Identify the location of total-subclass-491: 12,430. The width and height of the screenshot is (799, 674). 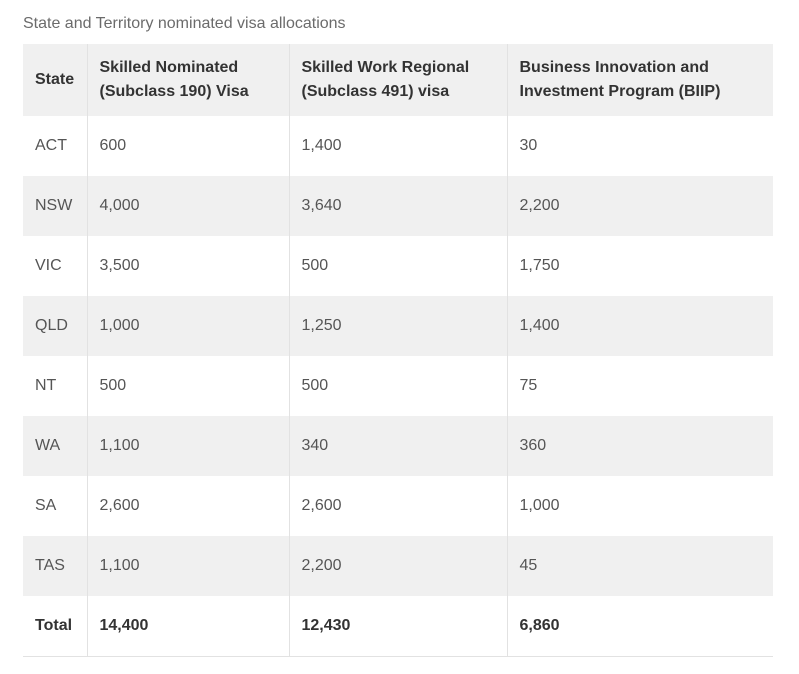
(397, 626).